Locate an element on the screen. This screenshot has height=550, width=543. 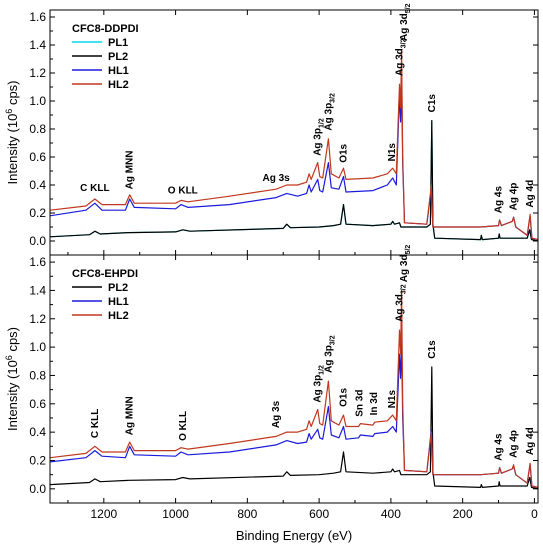
legend-title: CFC8-EHPDI is located at coordinates (105, 274).